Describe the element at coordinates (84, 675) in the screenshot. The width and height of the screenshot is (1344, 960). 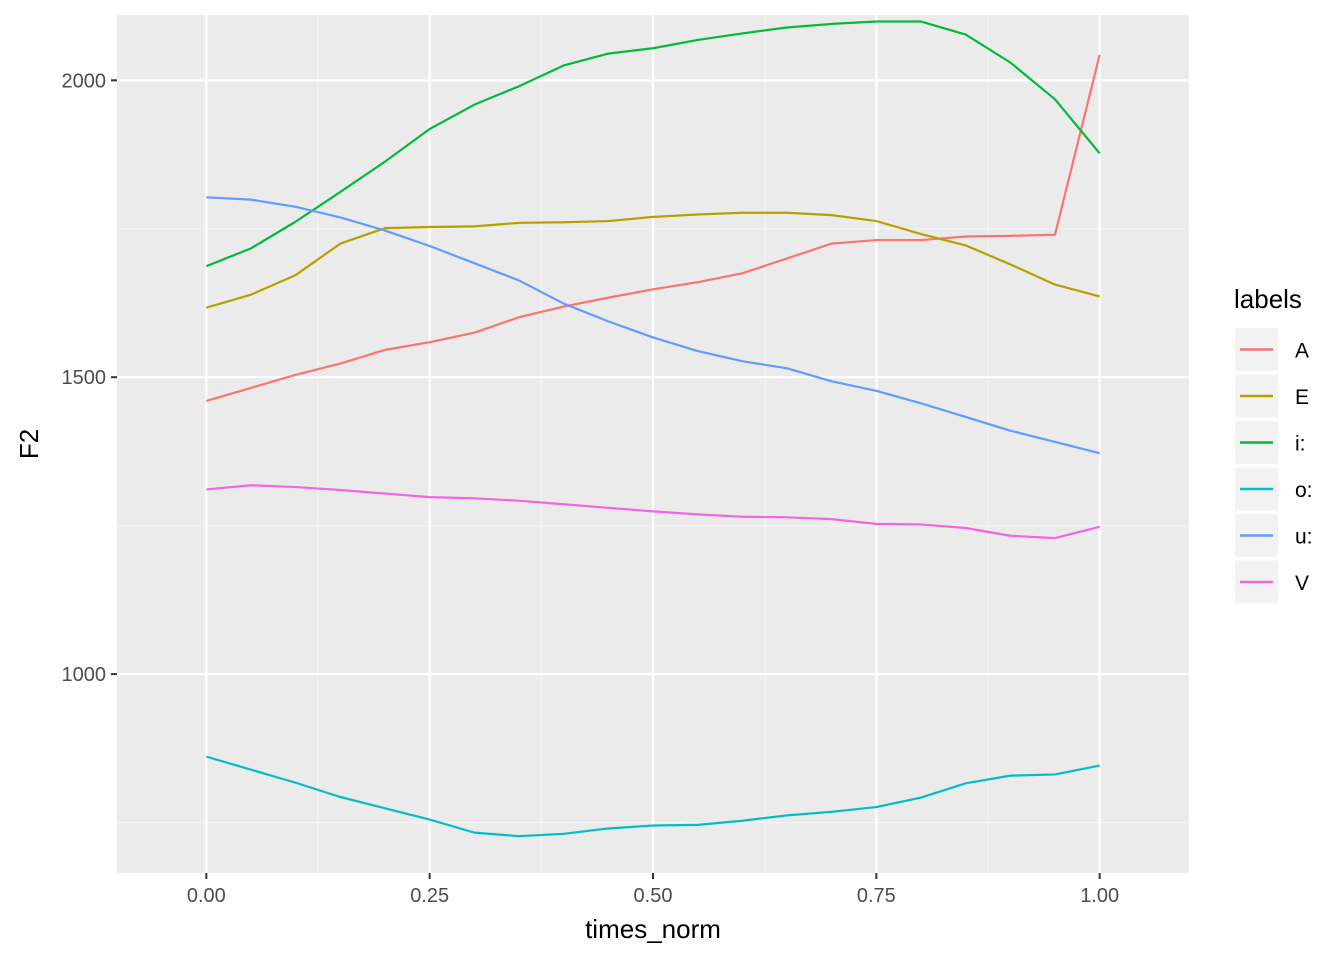
I see `y-tick-label: 1000` at that location.